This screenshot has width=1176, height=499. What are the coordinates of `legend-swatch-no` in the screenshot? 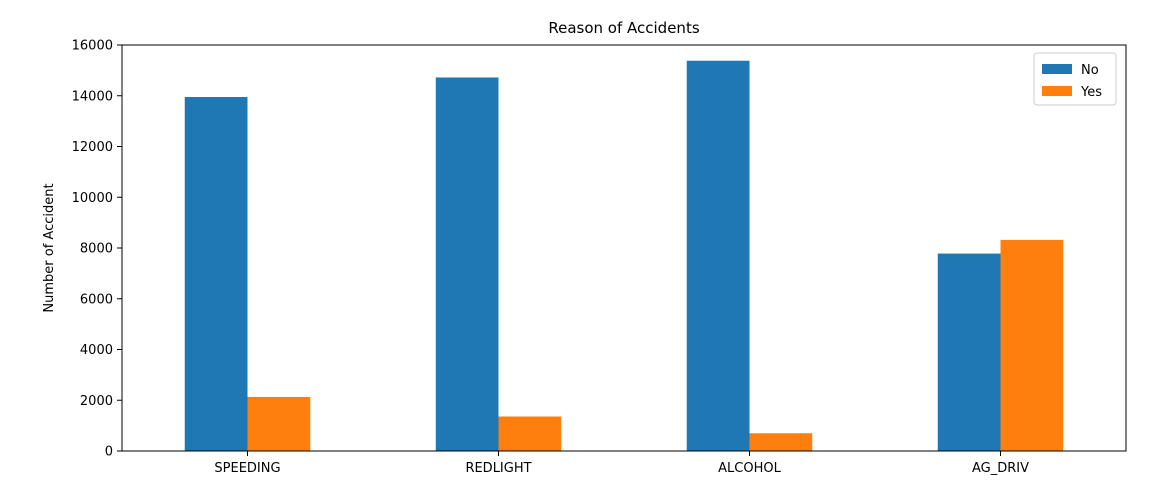 It's located at (1057, 69).